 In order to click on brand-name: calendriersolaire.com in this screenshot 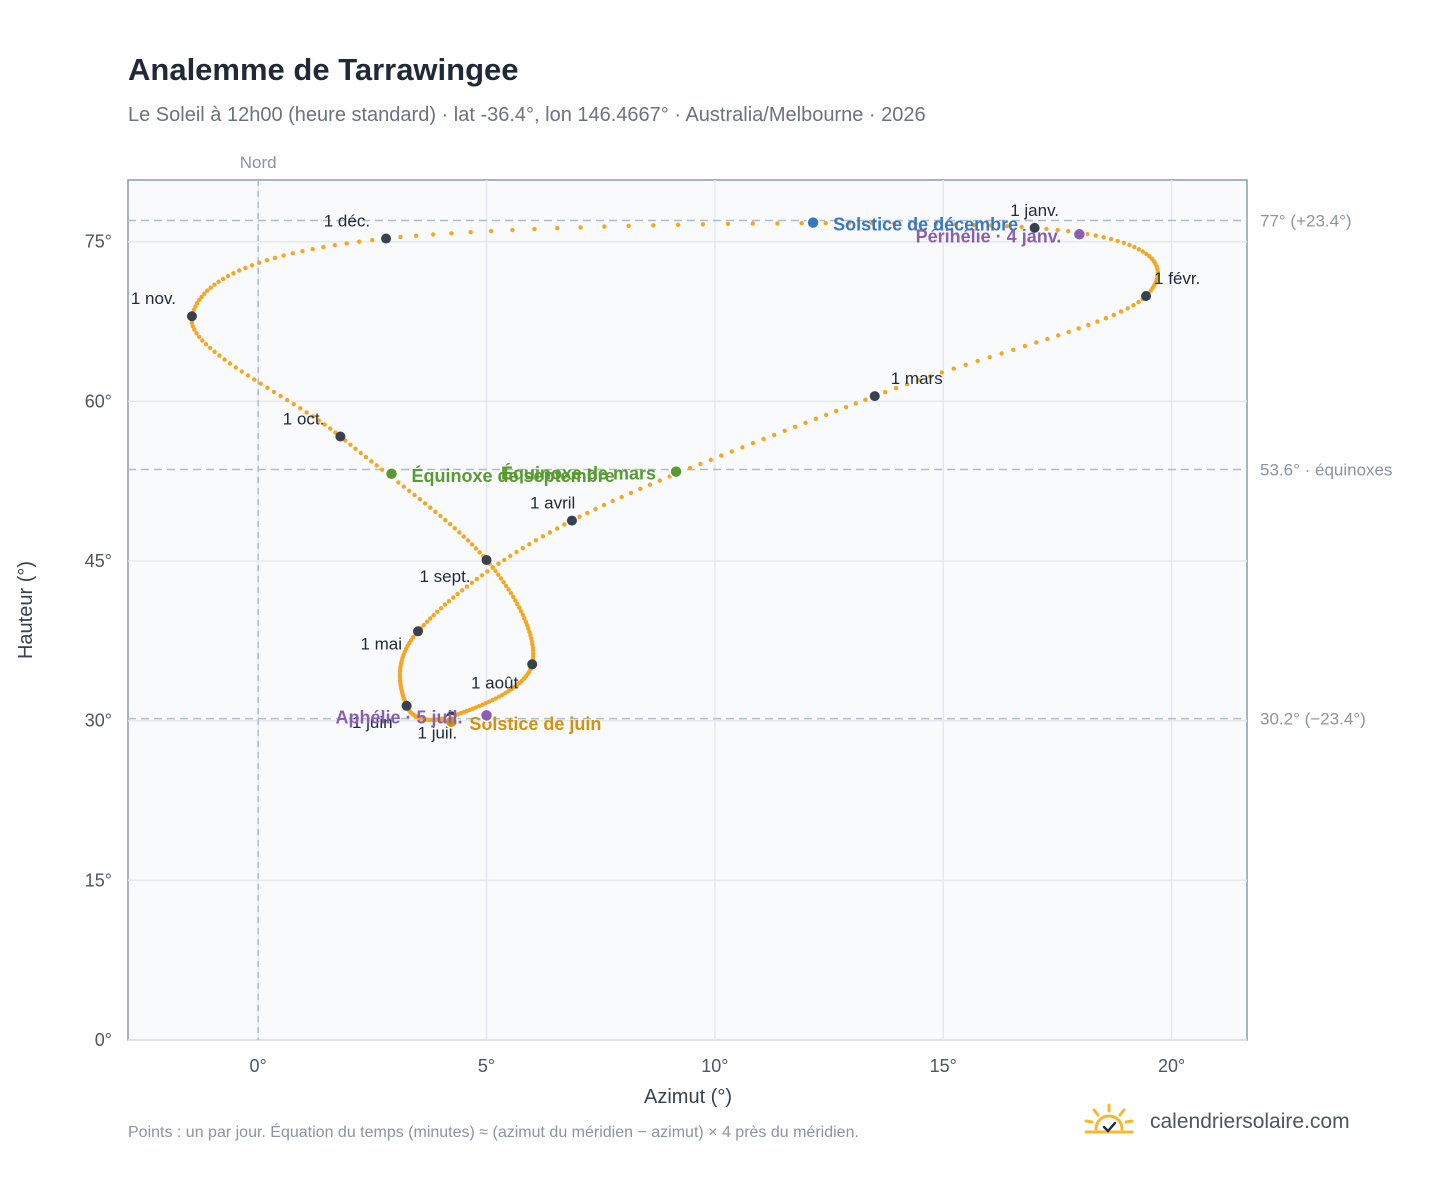, I will do `click(1250, 1121)`.